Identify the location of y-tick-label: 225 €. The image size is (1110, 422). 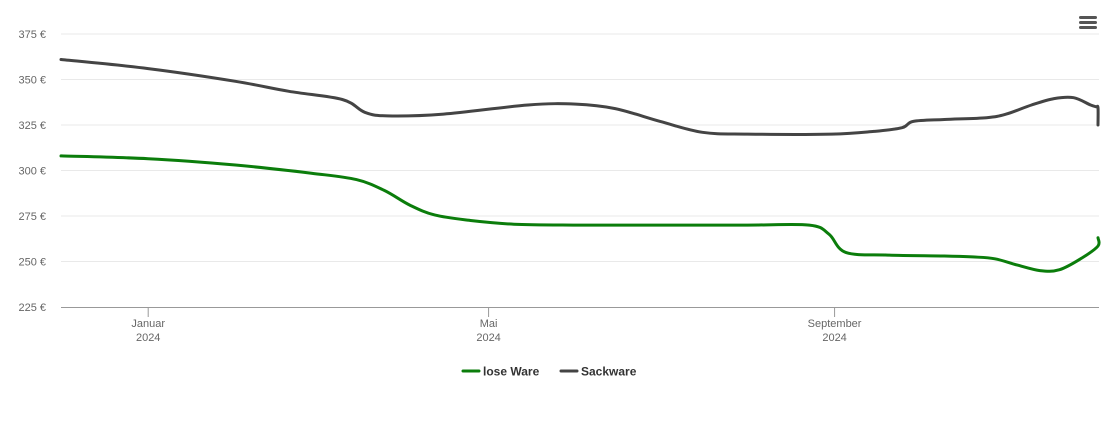
(32, 308).